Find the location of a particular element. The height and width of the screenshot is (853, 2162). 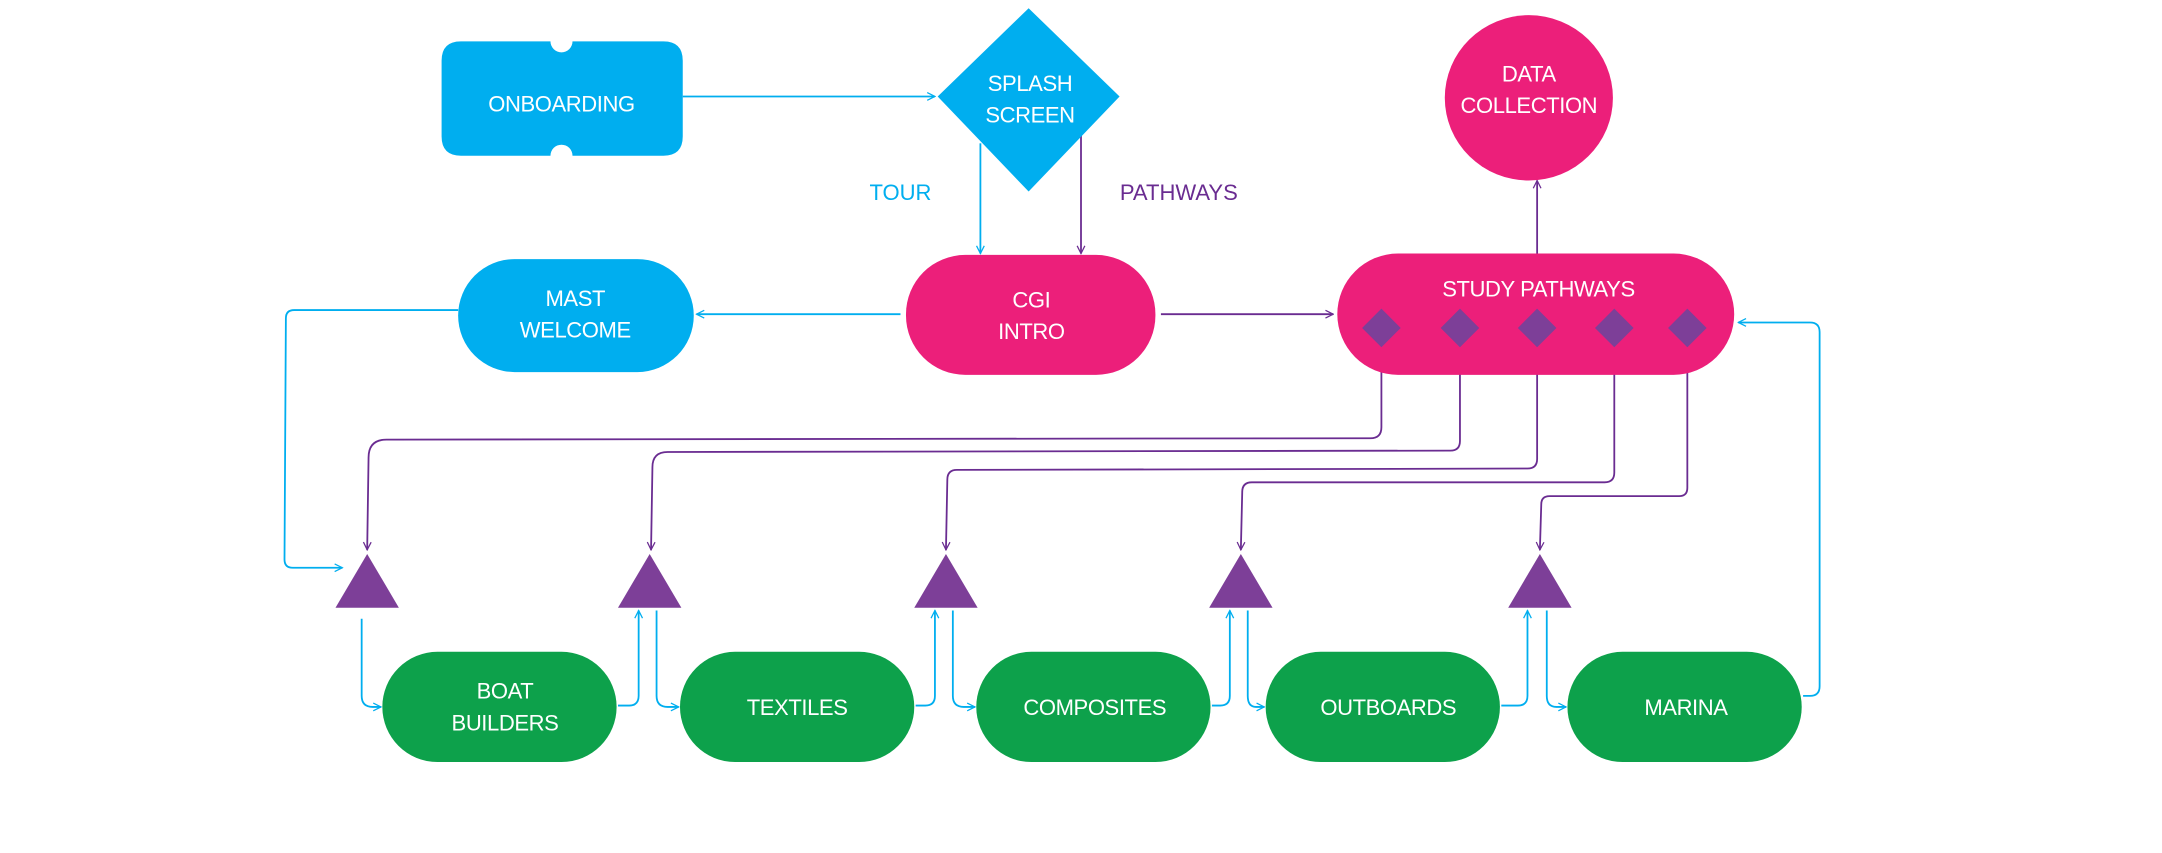

node-label: ONBOARDING is located at coordinates (561, 104).